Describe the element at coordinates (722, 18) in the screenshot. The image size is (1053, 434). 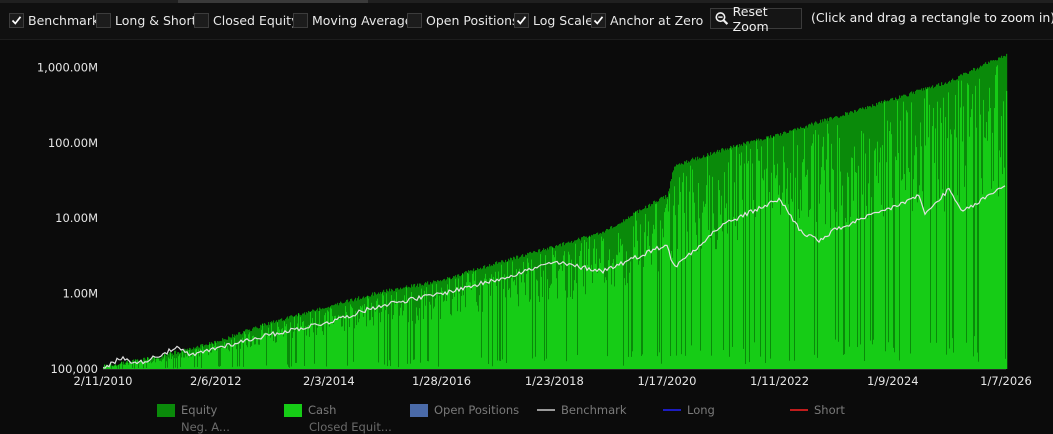
I see `zoom-out-icon` at that location.